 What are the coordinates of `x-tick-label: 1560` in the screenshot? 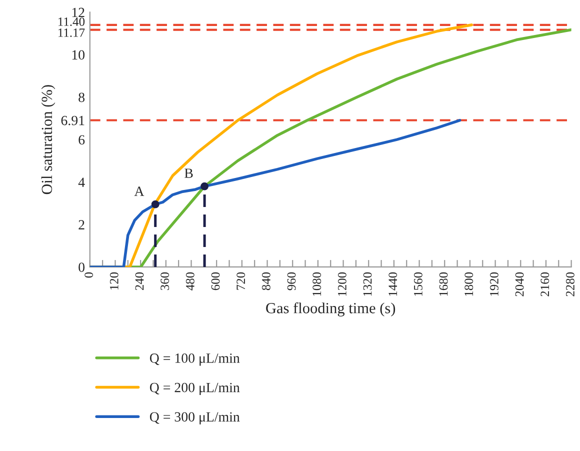 It's located at (418, 284).